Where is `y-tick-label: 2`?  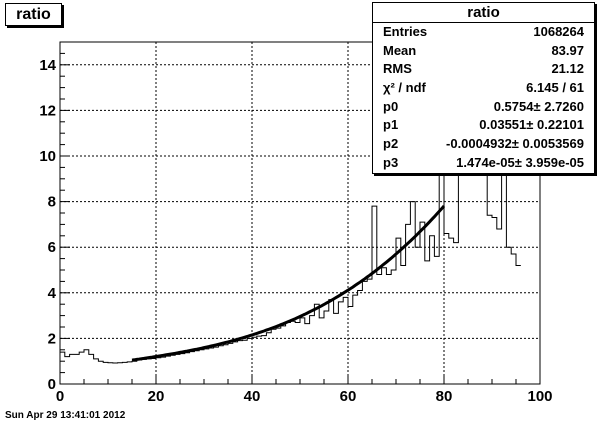 y-tick-label: 2 is located at coordinates (52, 338).